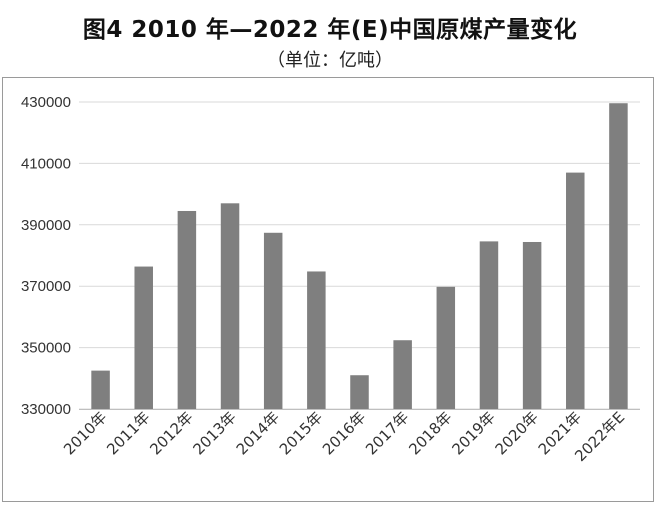 The width and height of the screenshot is (660, 507). I want to click on bar-2021年, so click(575, 290).